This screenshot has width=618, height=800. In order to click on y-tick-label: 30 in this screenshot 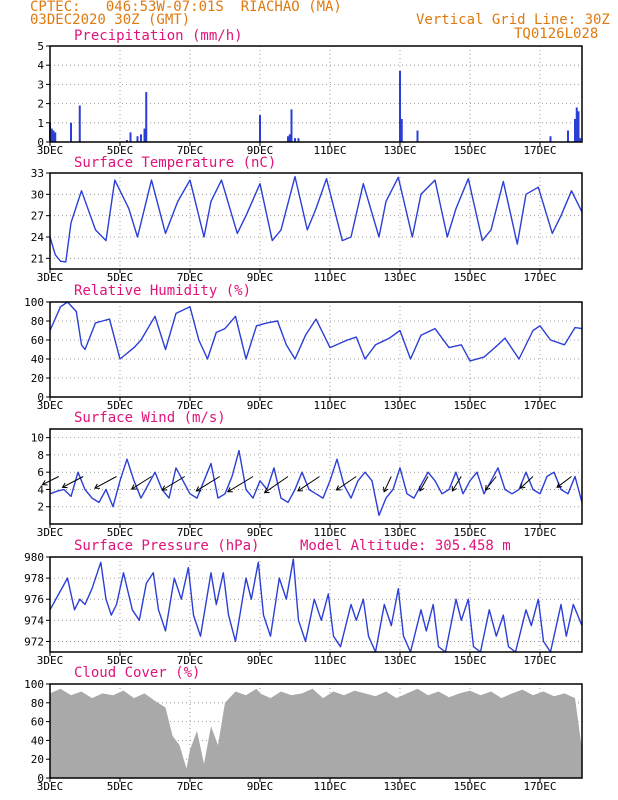, I will do `click(37, 194)`.